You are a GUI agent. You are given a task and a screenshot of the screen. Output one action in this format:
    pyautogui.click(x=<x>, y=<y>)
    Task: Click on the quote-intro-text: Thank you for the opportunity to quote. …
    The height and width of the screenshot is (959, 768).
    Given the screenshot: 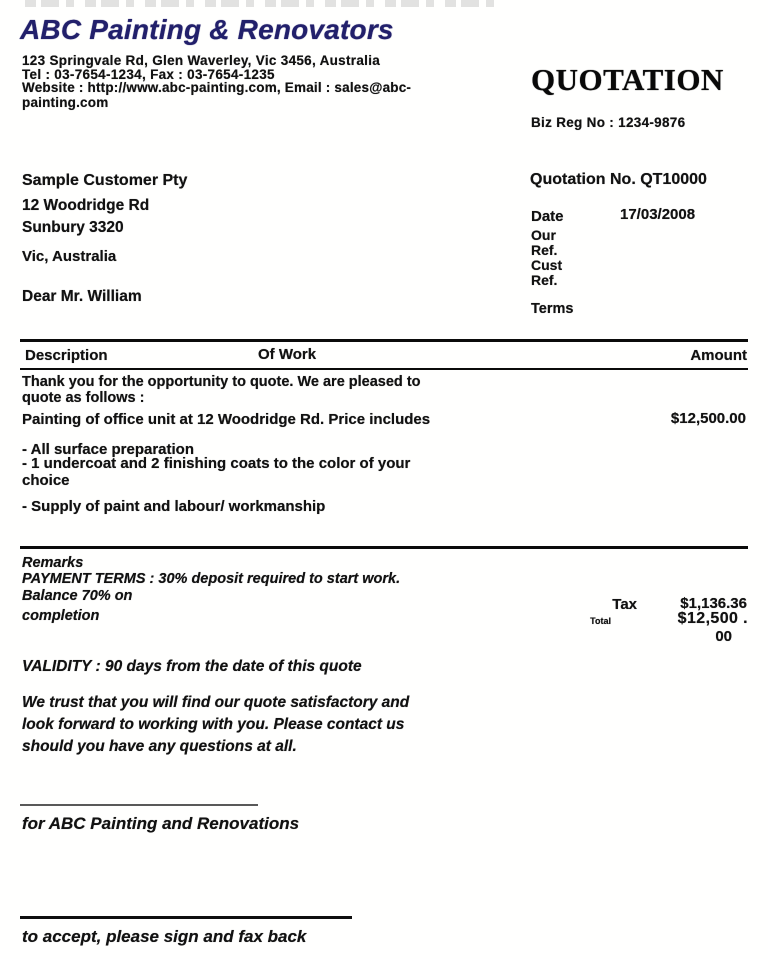 What is the action you would take?
    pyautogui.click(x=221, y=390)
    